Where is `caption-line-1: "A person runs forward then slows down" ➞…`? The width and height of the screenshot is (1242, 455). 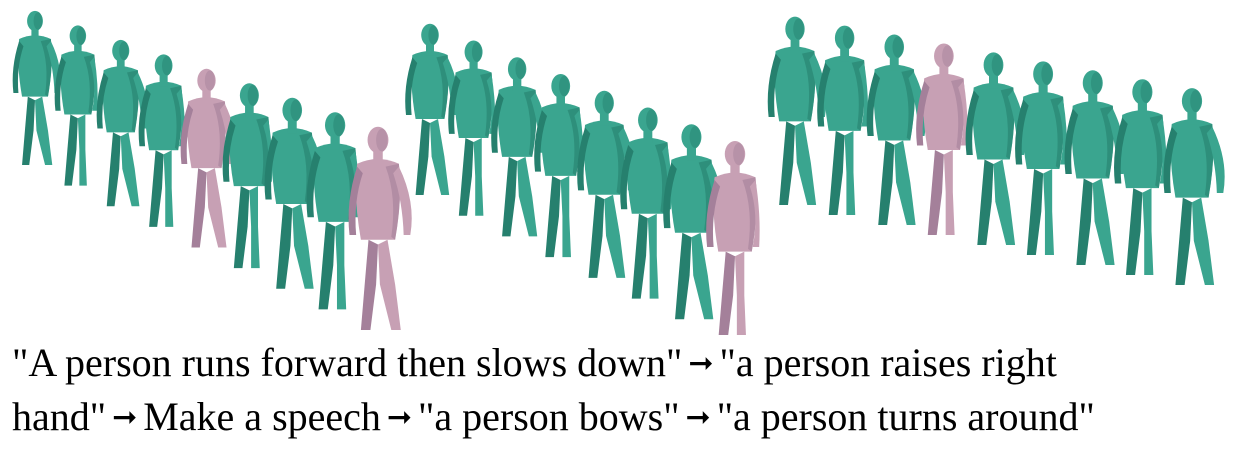
caption-line-1: "A person runs forward then slows down" ➞… is located at coordinates (627, 365).